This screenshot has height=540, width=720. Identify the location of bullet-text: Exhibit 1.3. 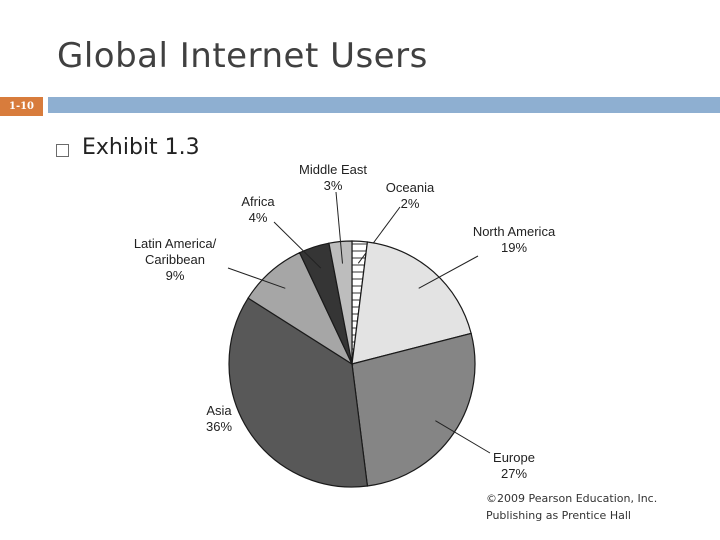
(141, 147).